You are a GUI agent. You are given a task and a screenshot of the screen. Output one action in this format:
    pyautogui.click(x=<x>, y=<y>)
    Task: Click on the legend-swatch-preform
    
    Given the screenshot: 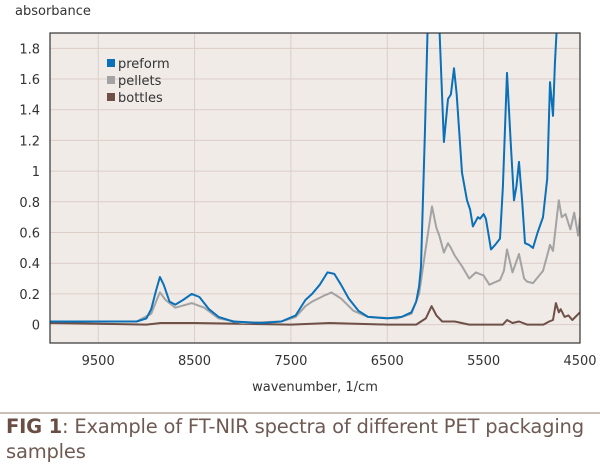 What is the action you would take?
    pyautogui.click(x=111, y=63)
    